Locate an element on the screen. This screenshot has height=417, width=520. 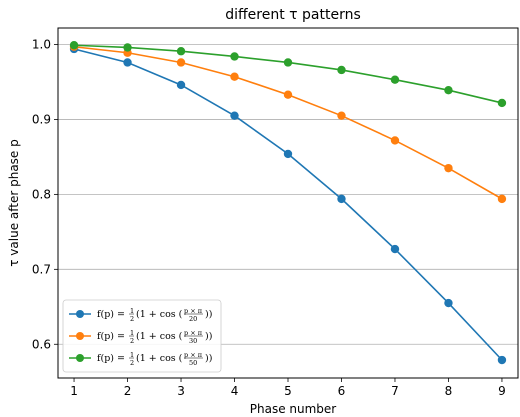
x-tick-label: 4 is located at coordinates (235, 391).